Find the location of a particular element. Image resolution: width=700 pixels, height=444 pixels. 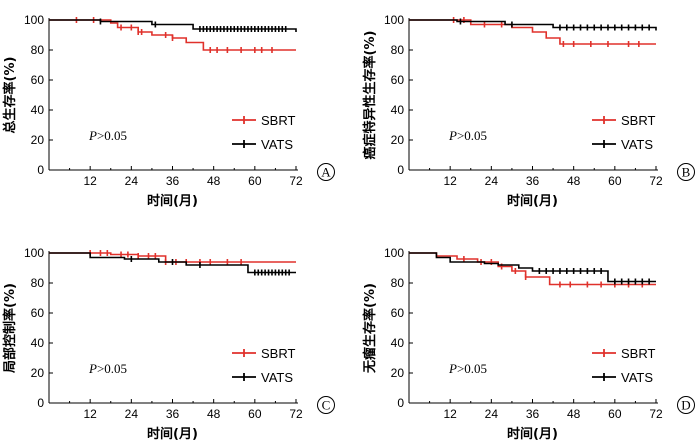

survival-curve-sbrt is located at coordinates (532, 32).